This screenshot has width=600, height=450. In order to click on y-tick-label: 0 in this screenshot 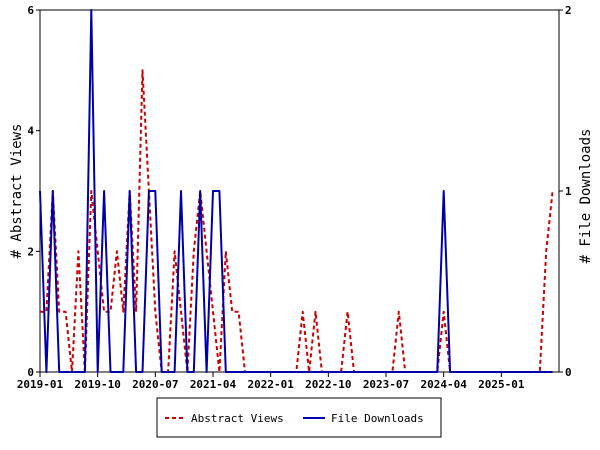, I will do `click(30, 372)`.